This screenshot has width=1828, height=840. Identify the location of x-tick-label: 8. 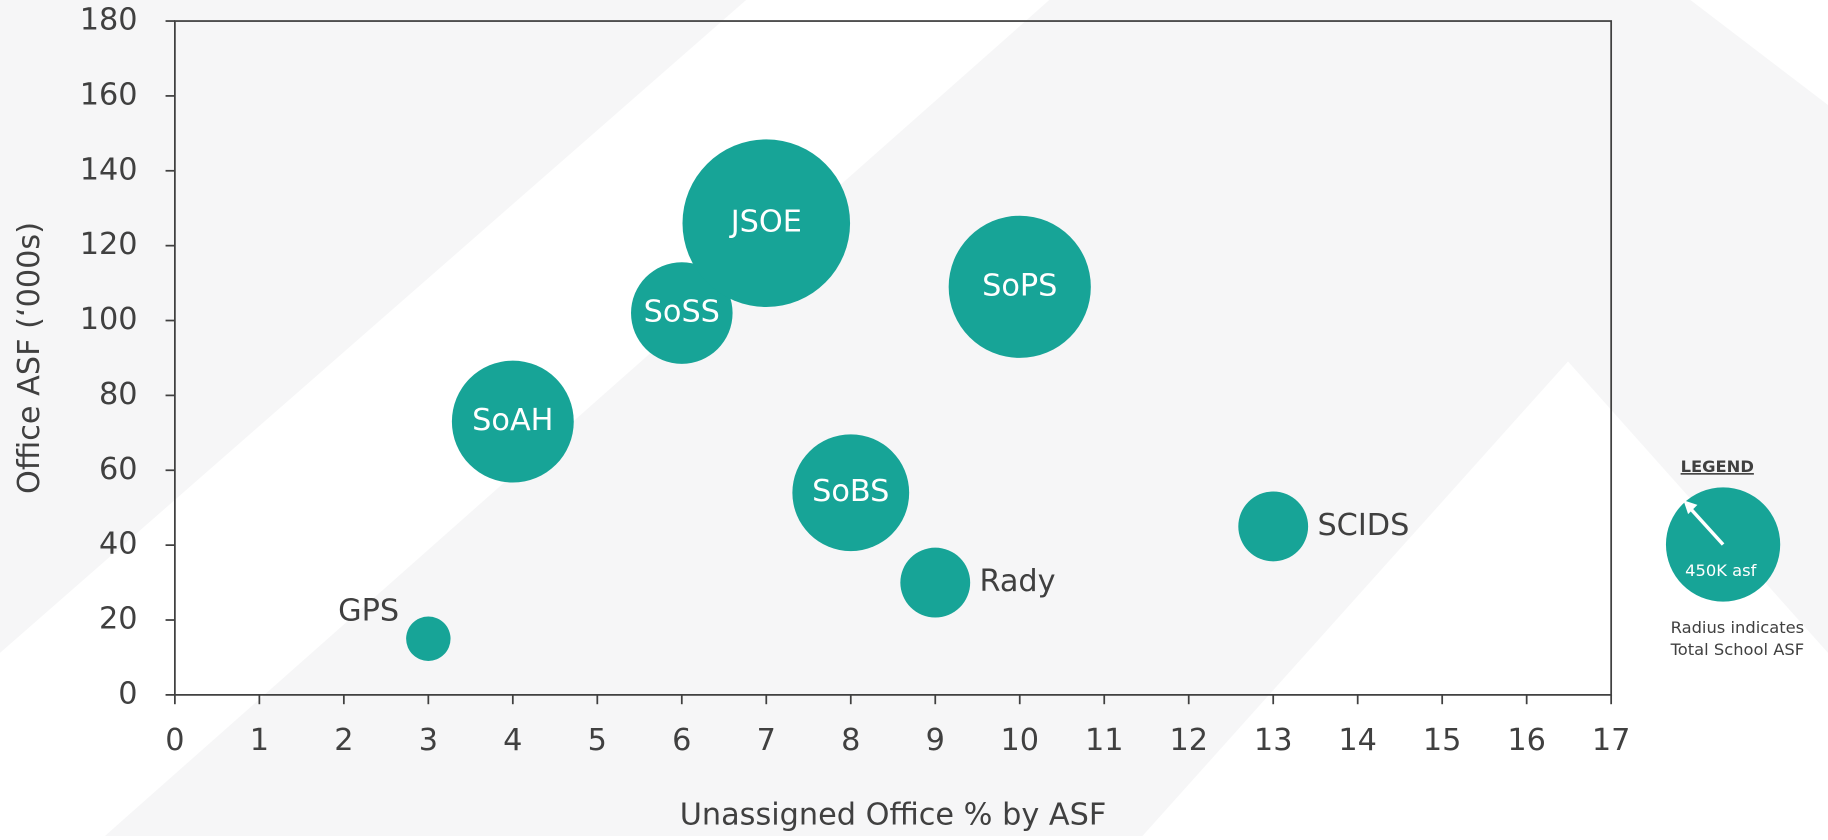
(850, 740).